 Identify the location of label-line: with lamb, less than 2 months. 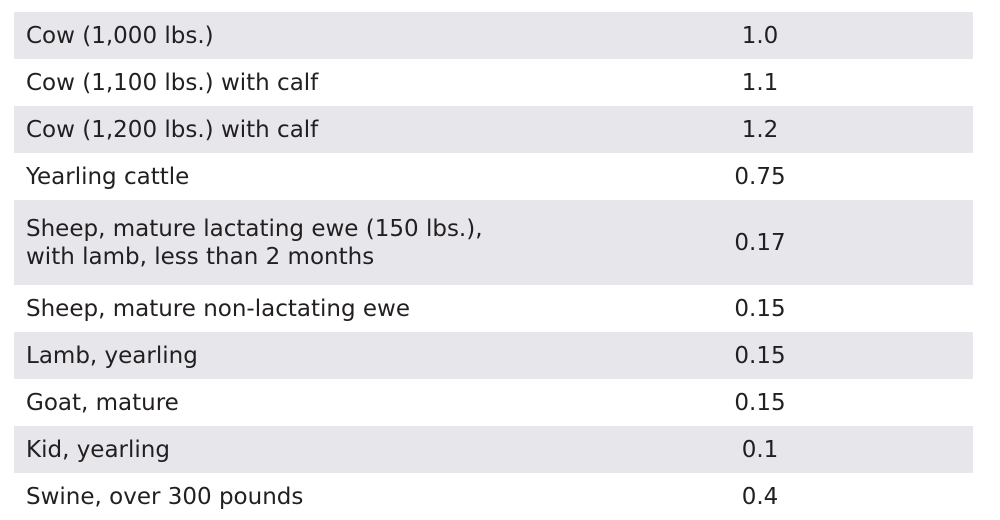
(200, 256).